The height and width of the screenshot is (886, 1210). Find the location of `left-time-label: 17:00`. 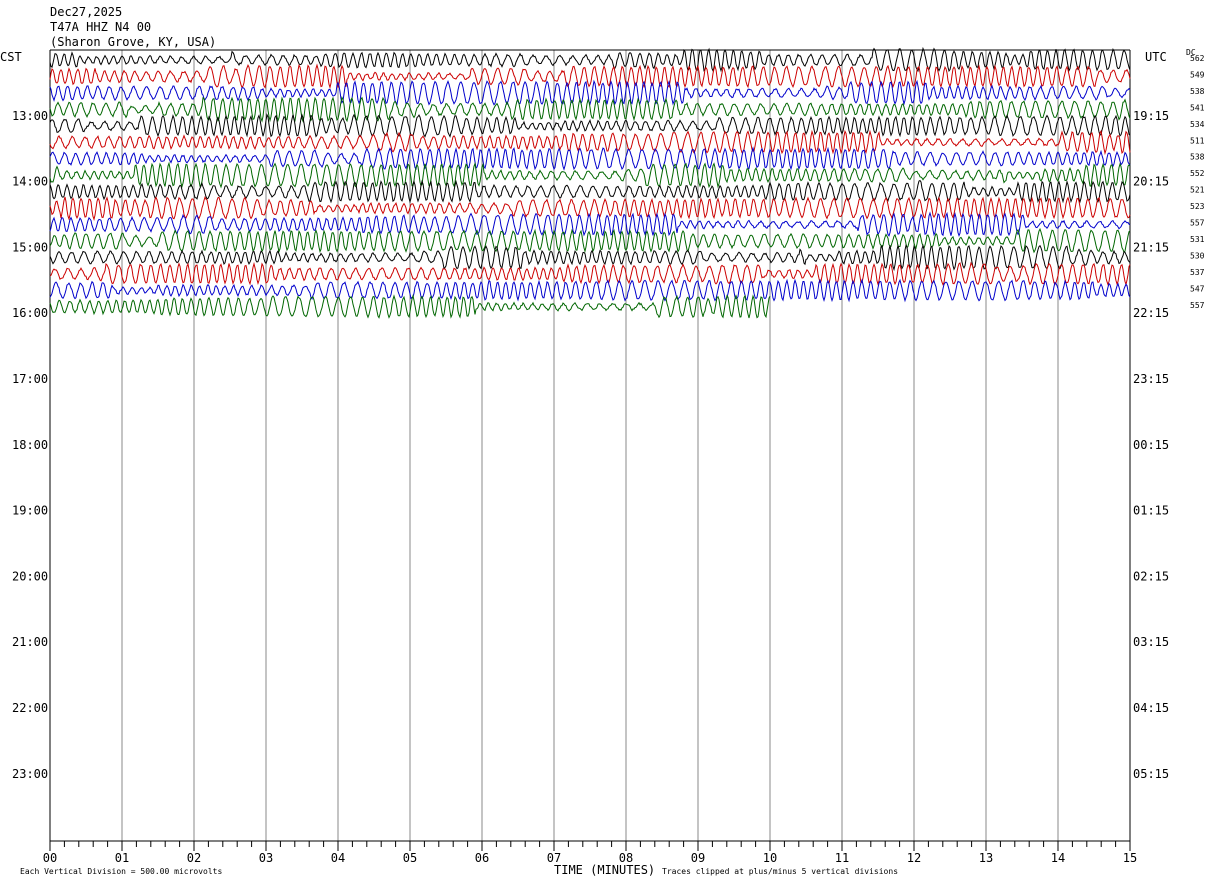

left-time-label: 17:00 is located at coordinates (30, 379).